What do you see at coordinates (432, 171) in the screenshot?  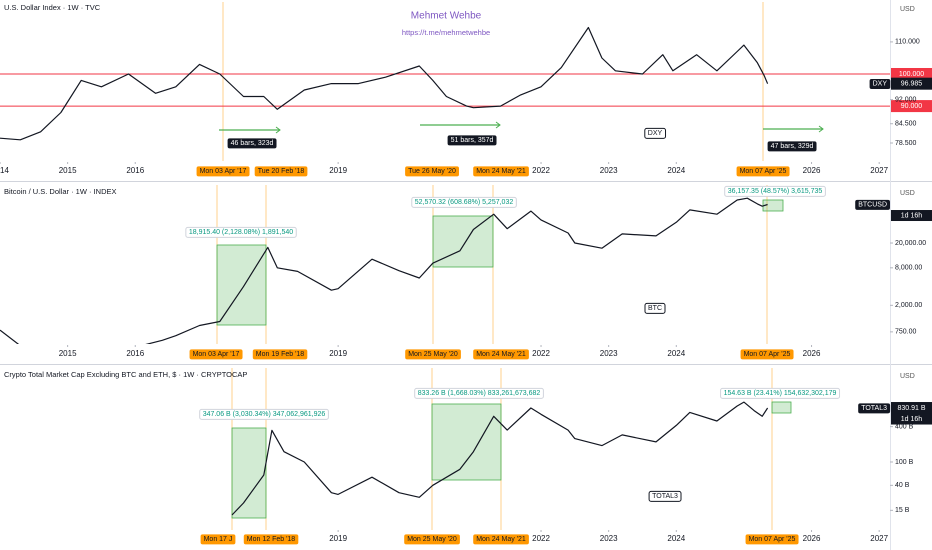 I see `date-label-group: Tue 26 May '20` at bounding box center [432, 171].